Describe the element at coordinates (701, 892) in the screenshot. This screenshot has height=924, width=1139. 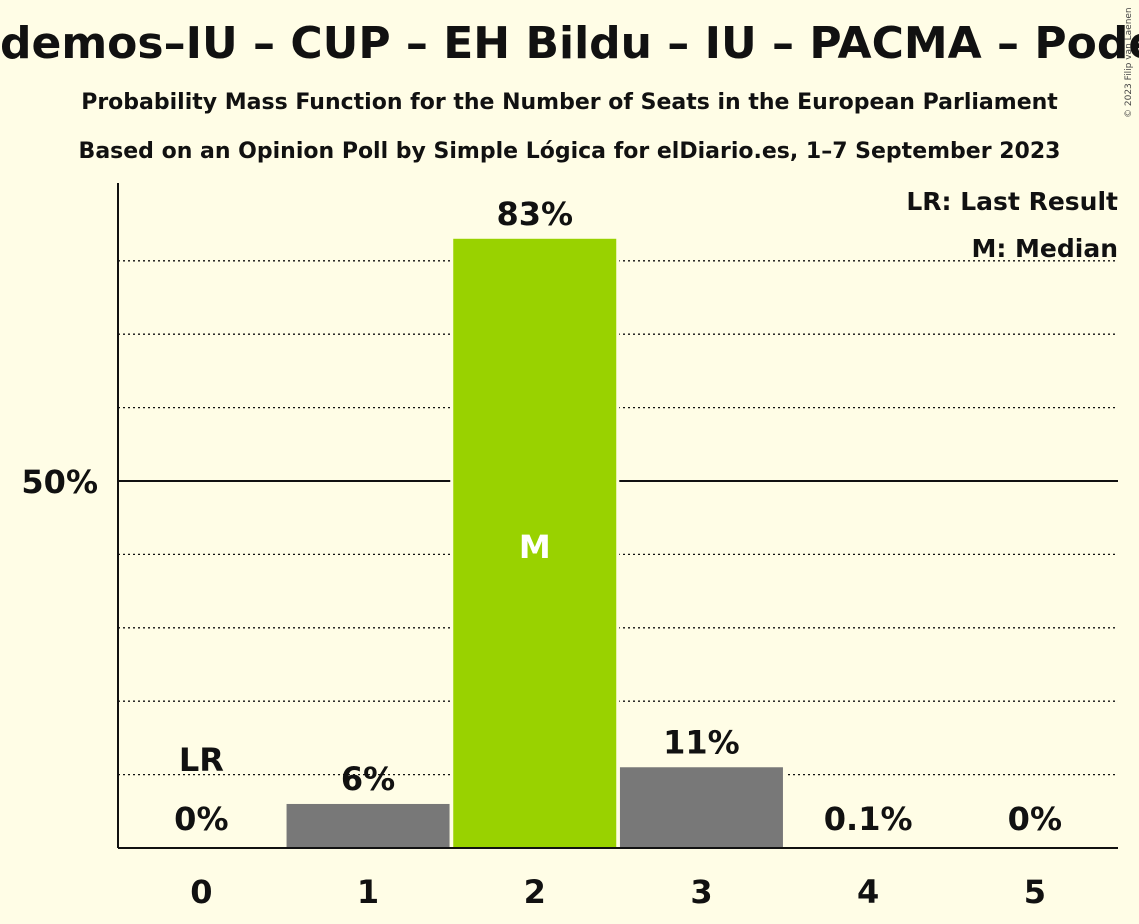
I see `x-tick-label-3: 3` at that location.